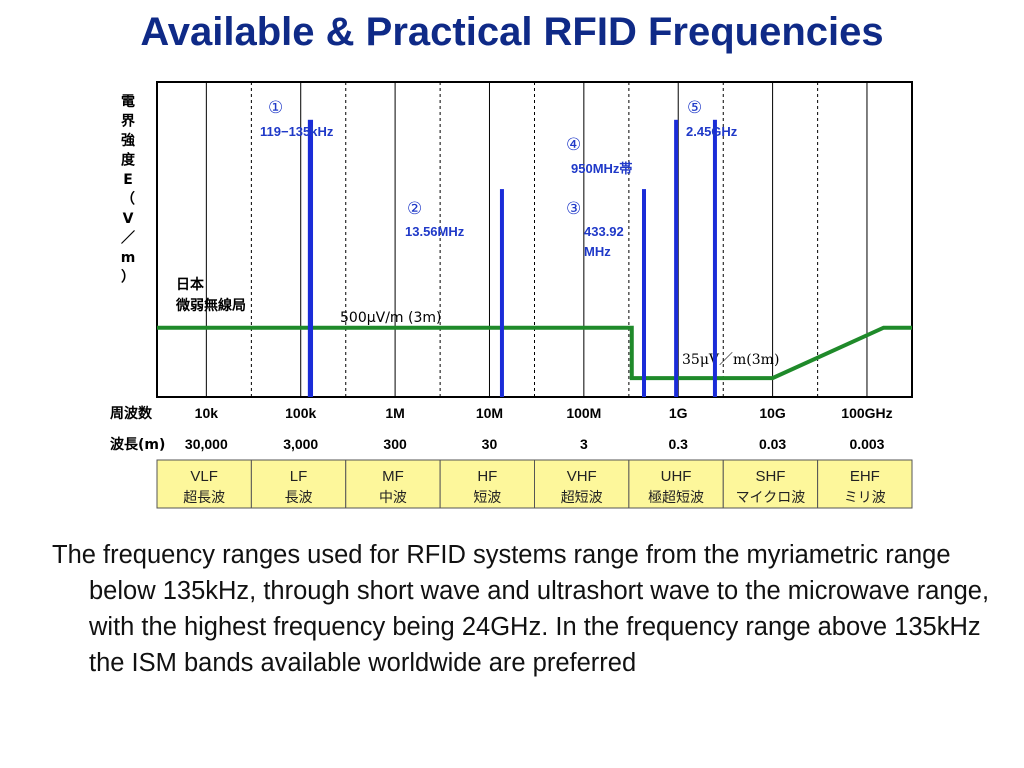 The image size is (1024, 768). What do you see at coordinates (865, 476) in the screenshot?
I see `band-name: EHF` at bounding box center [865, 476].